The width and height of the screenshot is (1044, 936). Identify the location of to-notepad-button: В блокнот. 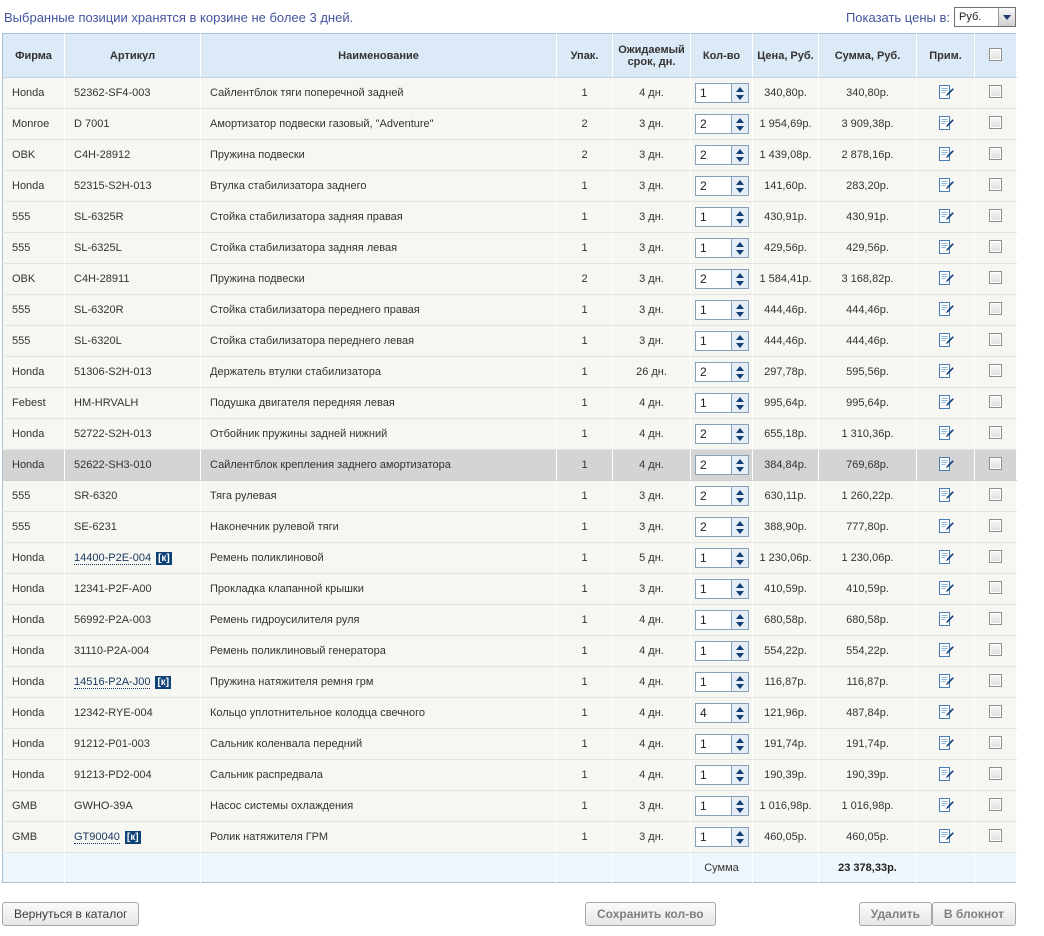
(973, 914).